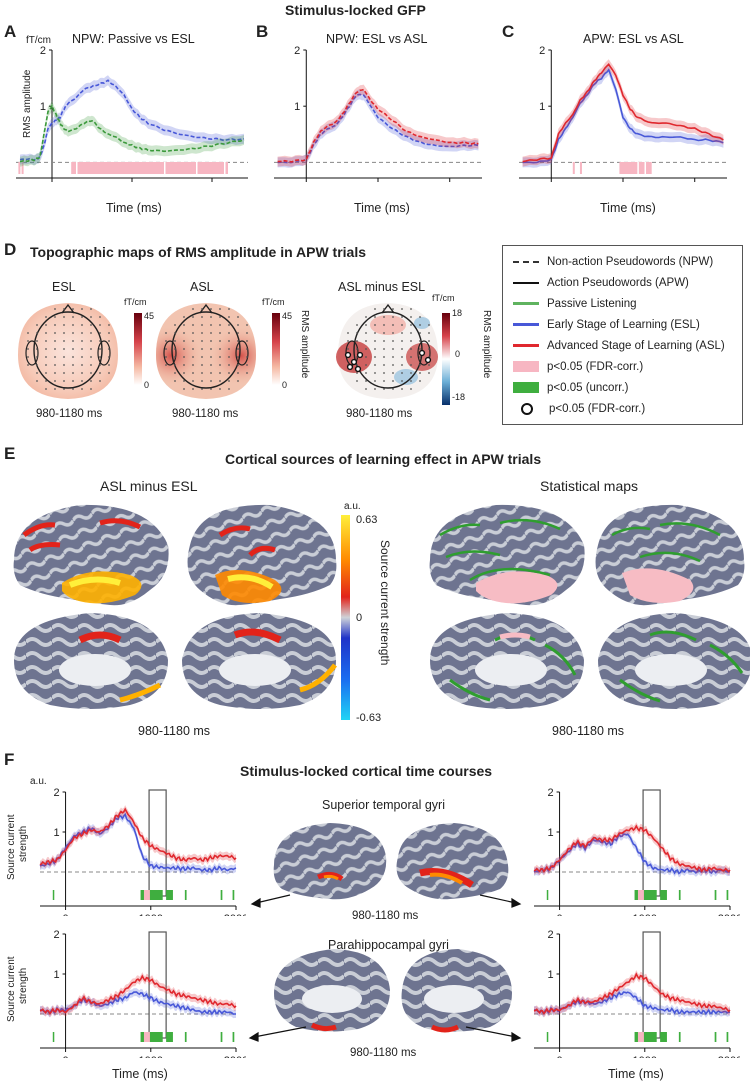  I want to click on cb-esl-max: 45, so click(149, 316).